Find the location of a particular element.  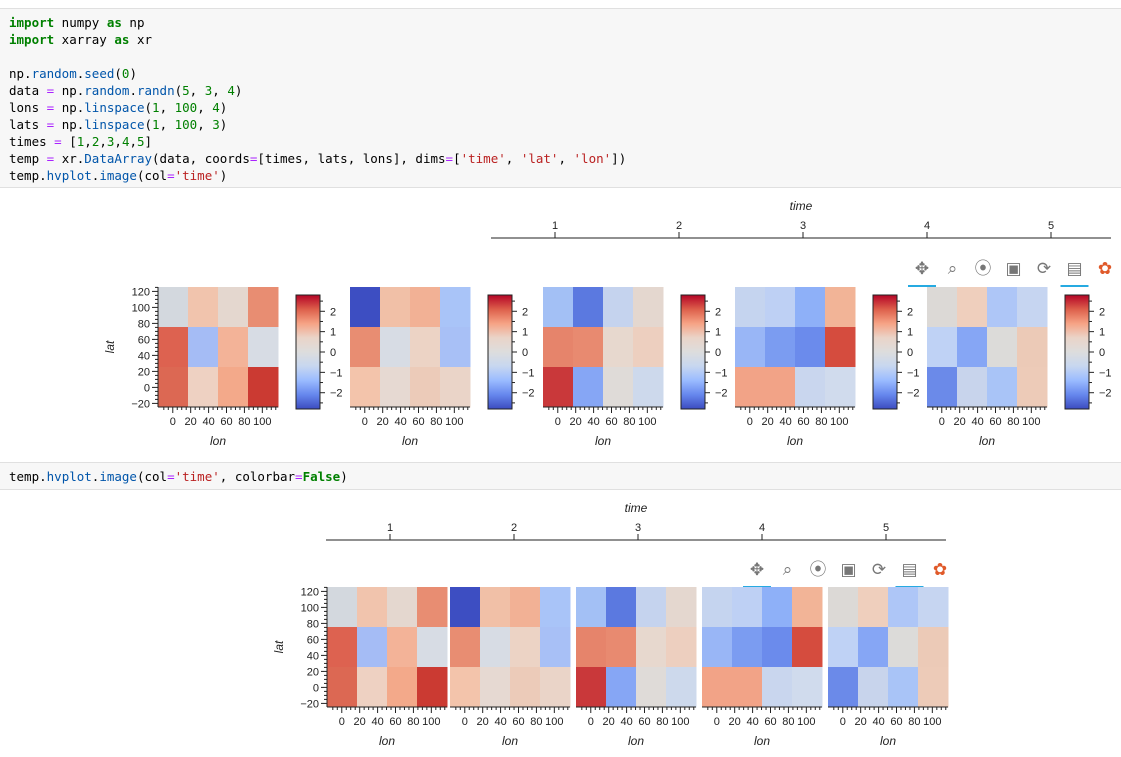

y-tick-label: 0 is located at coordinates (147, 388).